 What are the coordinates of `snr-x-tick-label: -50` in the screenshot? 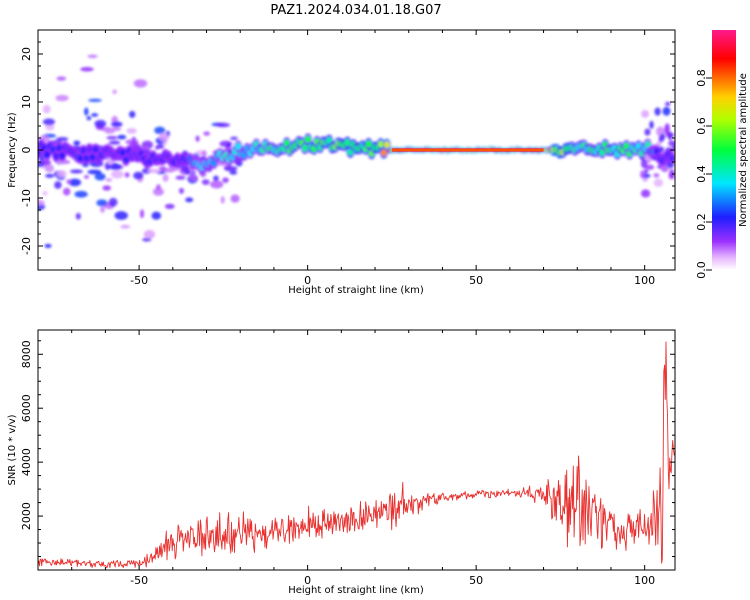 It's located at (139, 580).